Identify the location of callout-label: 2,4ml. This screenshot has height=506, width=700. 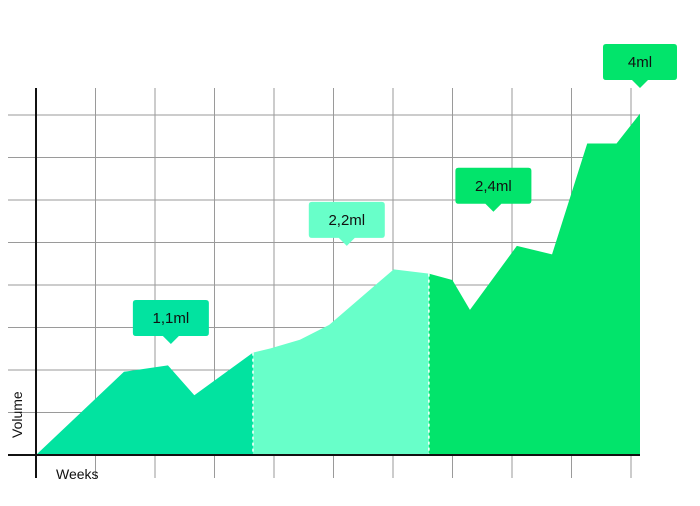
(493, 186).